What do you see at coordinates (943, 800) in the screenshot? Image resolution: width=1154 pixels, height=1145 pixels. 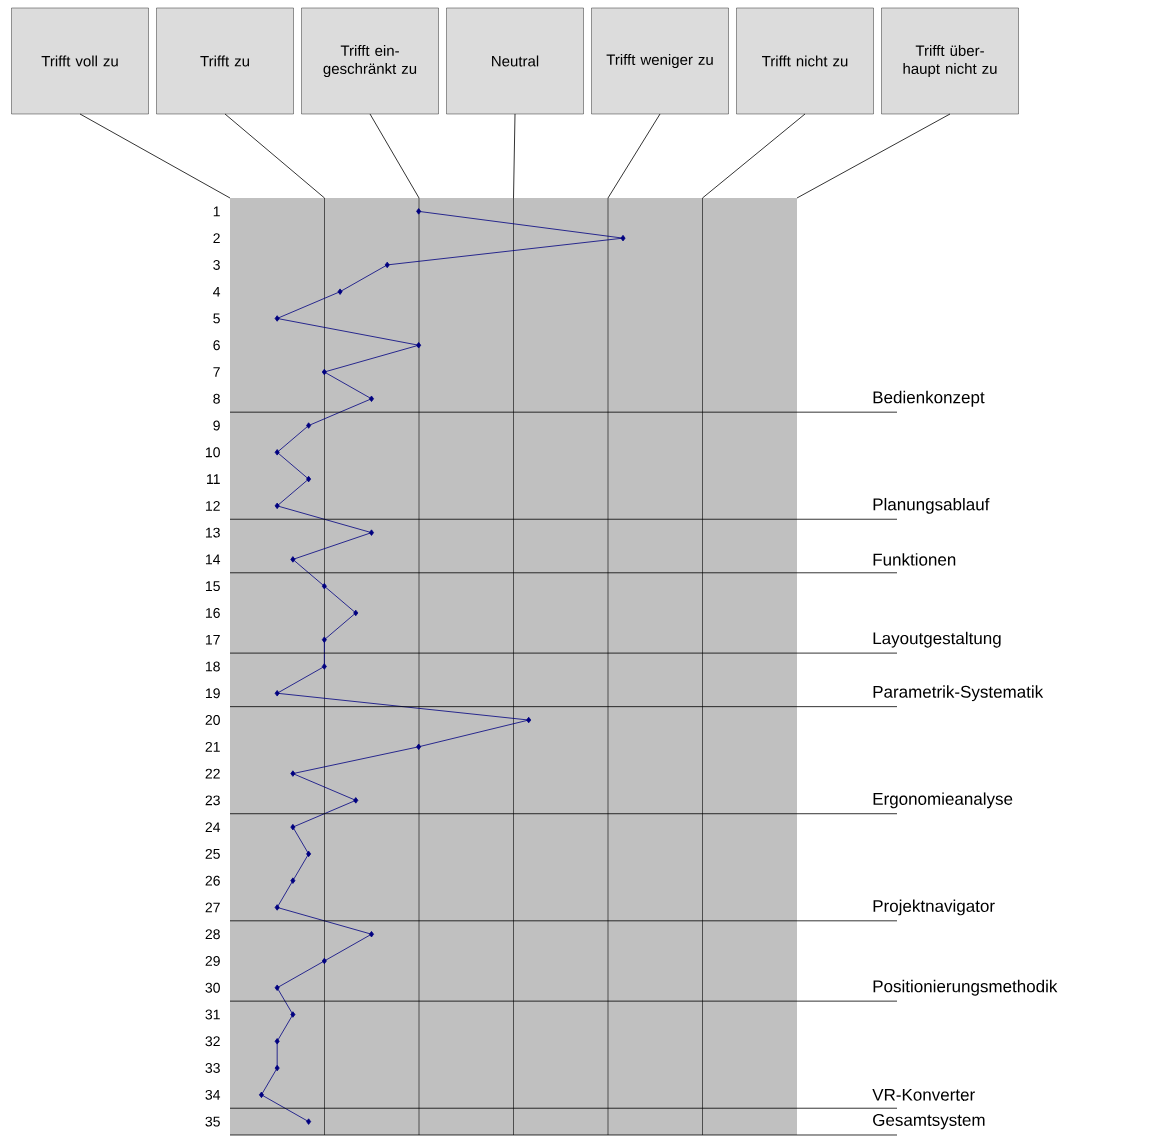 I see `text: Ergonomieanalyse` at bounding box center [943, 800].